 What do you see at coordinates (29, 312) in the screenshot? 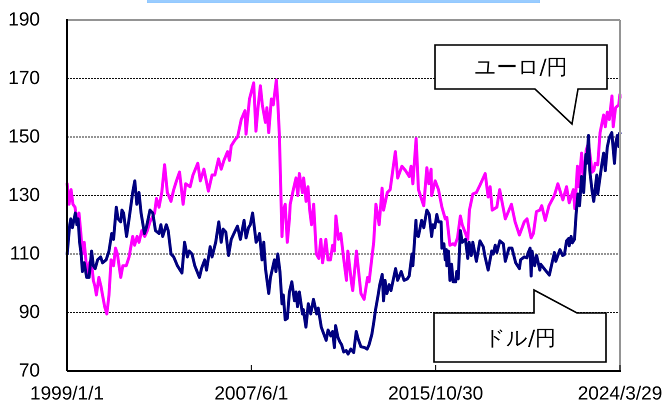
I see `y-tick-label: 90` at bounding box center [29, 312].